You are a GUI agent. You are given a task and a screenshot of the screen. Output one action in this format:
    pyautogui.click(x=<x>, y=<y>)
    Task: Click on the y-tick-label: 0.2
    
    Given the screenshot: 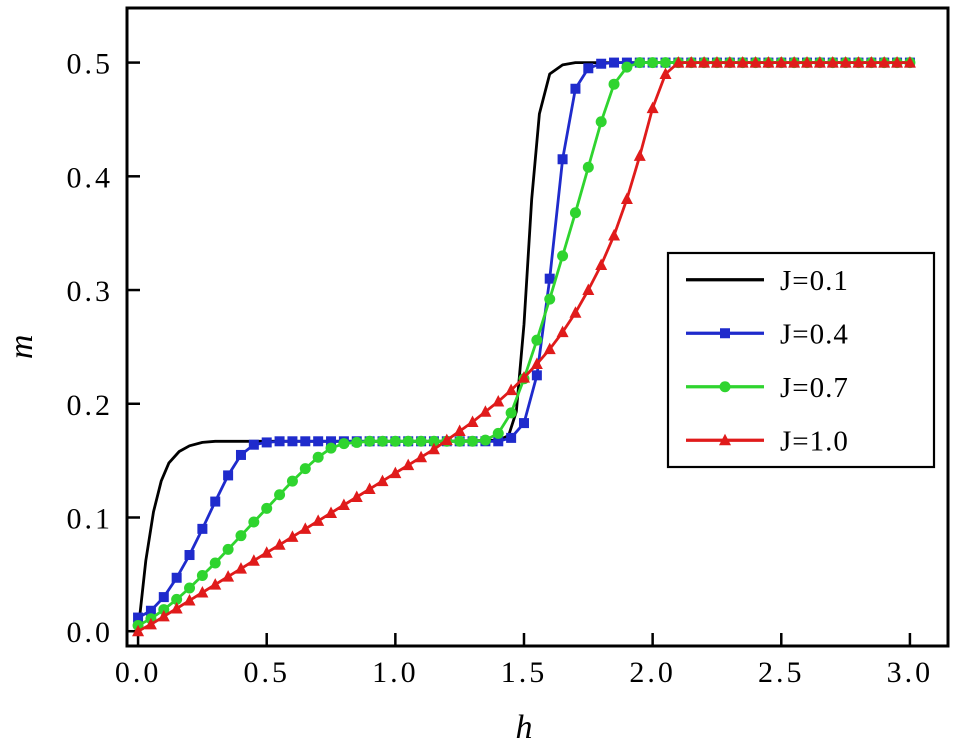 What is the action you would take?
    pyautogui.click(x=90, y=405)
    